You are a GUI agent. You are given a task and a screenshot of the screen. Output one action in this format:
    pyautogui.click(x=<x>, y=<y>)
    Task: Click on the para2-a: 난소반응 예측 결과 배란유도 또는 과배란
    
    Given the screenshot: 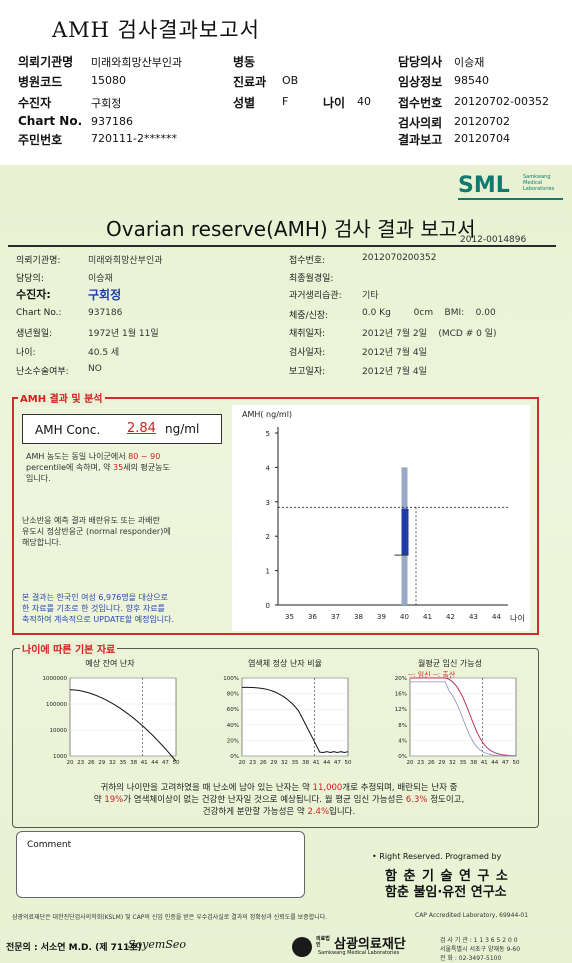 What is the action you would take?
    pyautogui.click(x=91, y=520)
    